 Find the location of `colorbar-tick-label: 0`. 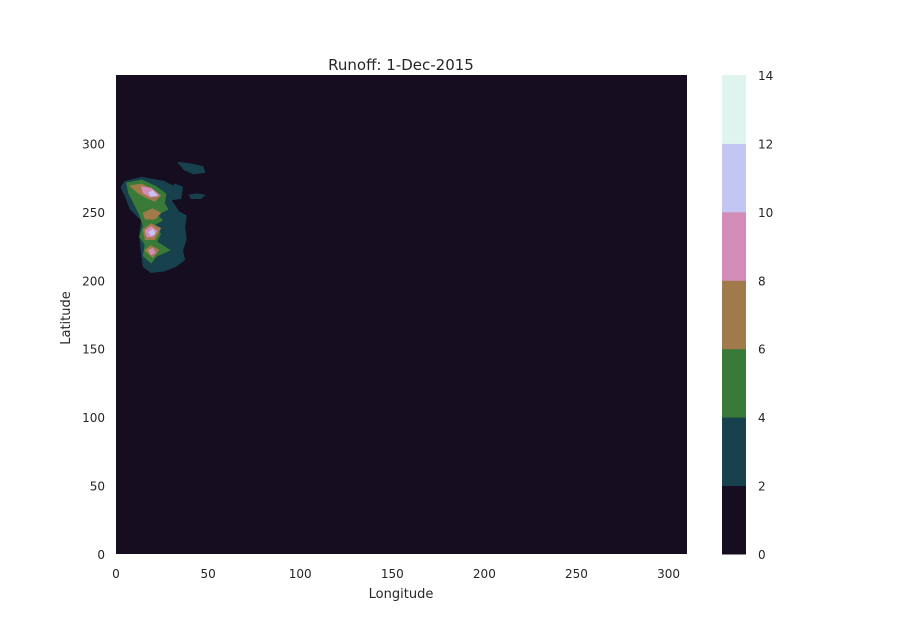

colorbar-tick-label: 0 is located at coordinates (762, 555).